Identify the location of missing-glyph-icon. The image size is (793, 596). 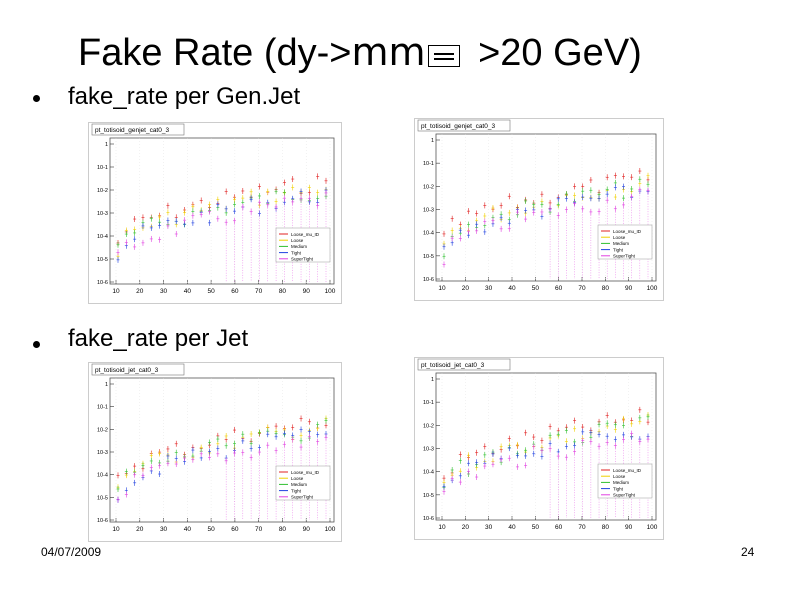
(443, 56).